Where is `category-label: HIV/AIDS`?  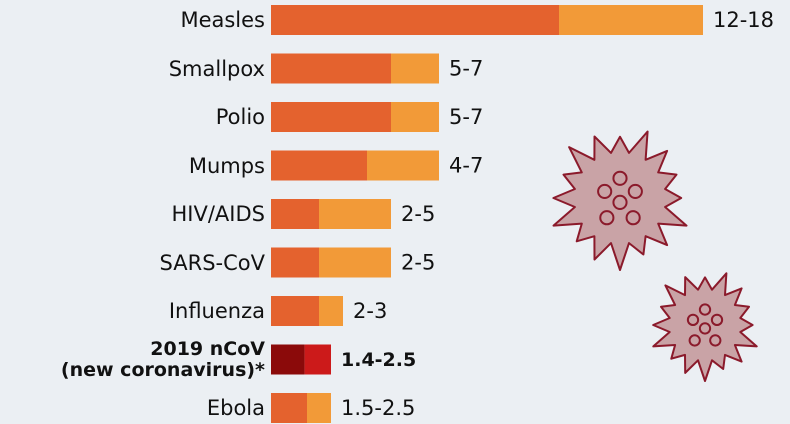
category-label: HIV/AIDS is located at coordinates (218, 214).